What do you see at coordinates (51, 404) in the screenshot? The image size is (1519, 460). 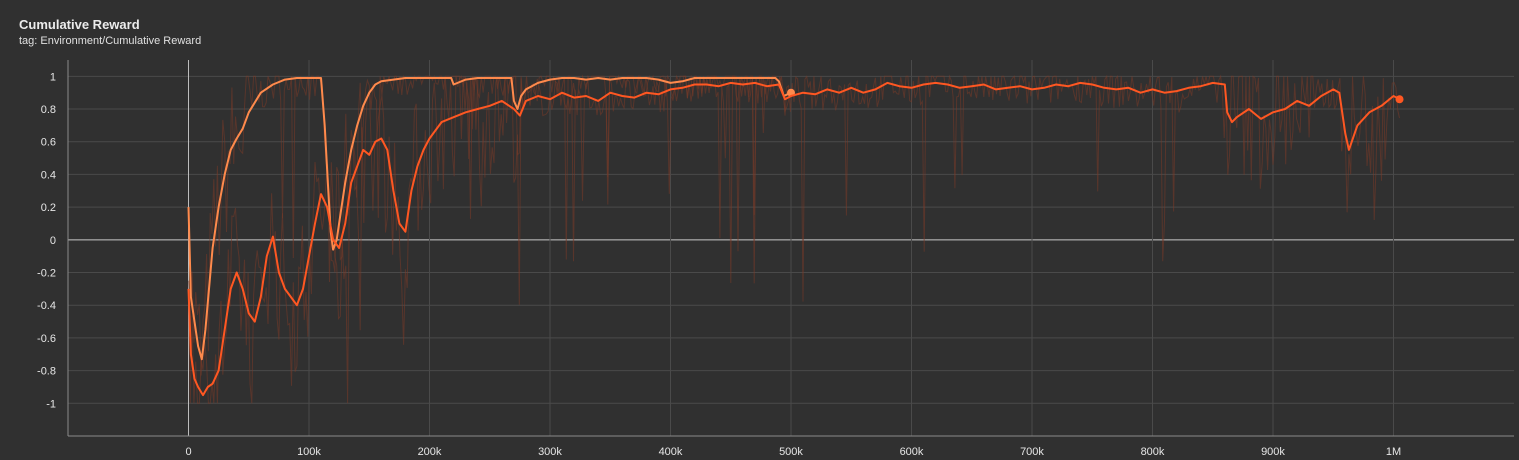 I see `y-tick-label: -1` at bounding box center [51, 404].